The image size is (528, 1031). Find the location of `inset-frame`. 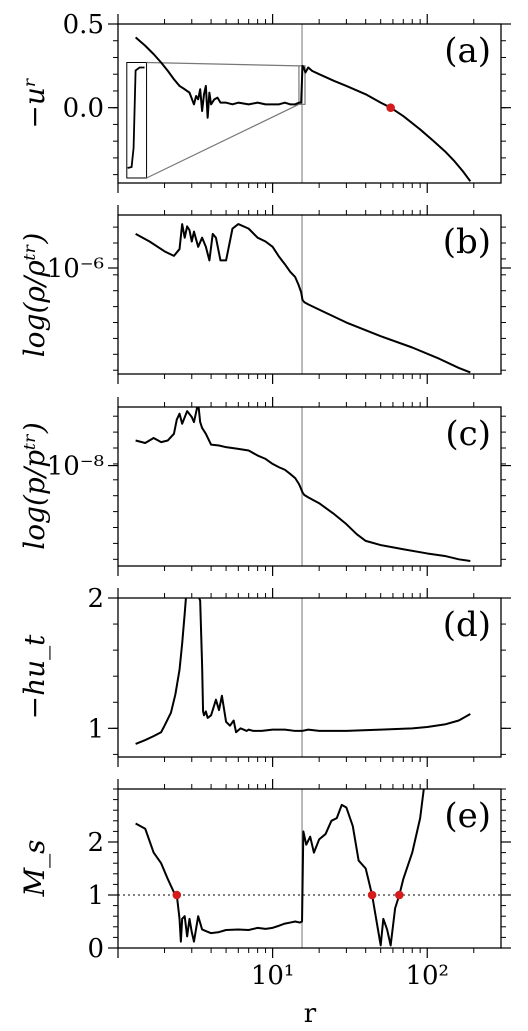

inset-frame is located at coordinates (137, 120).